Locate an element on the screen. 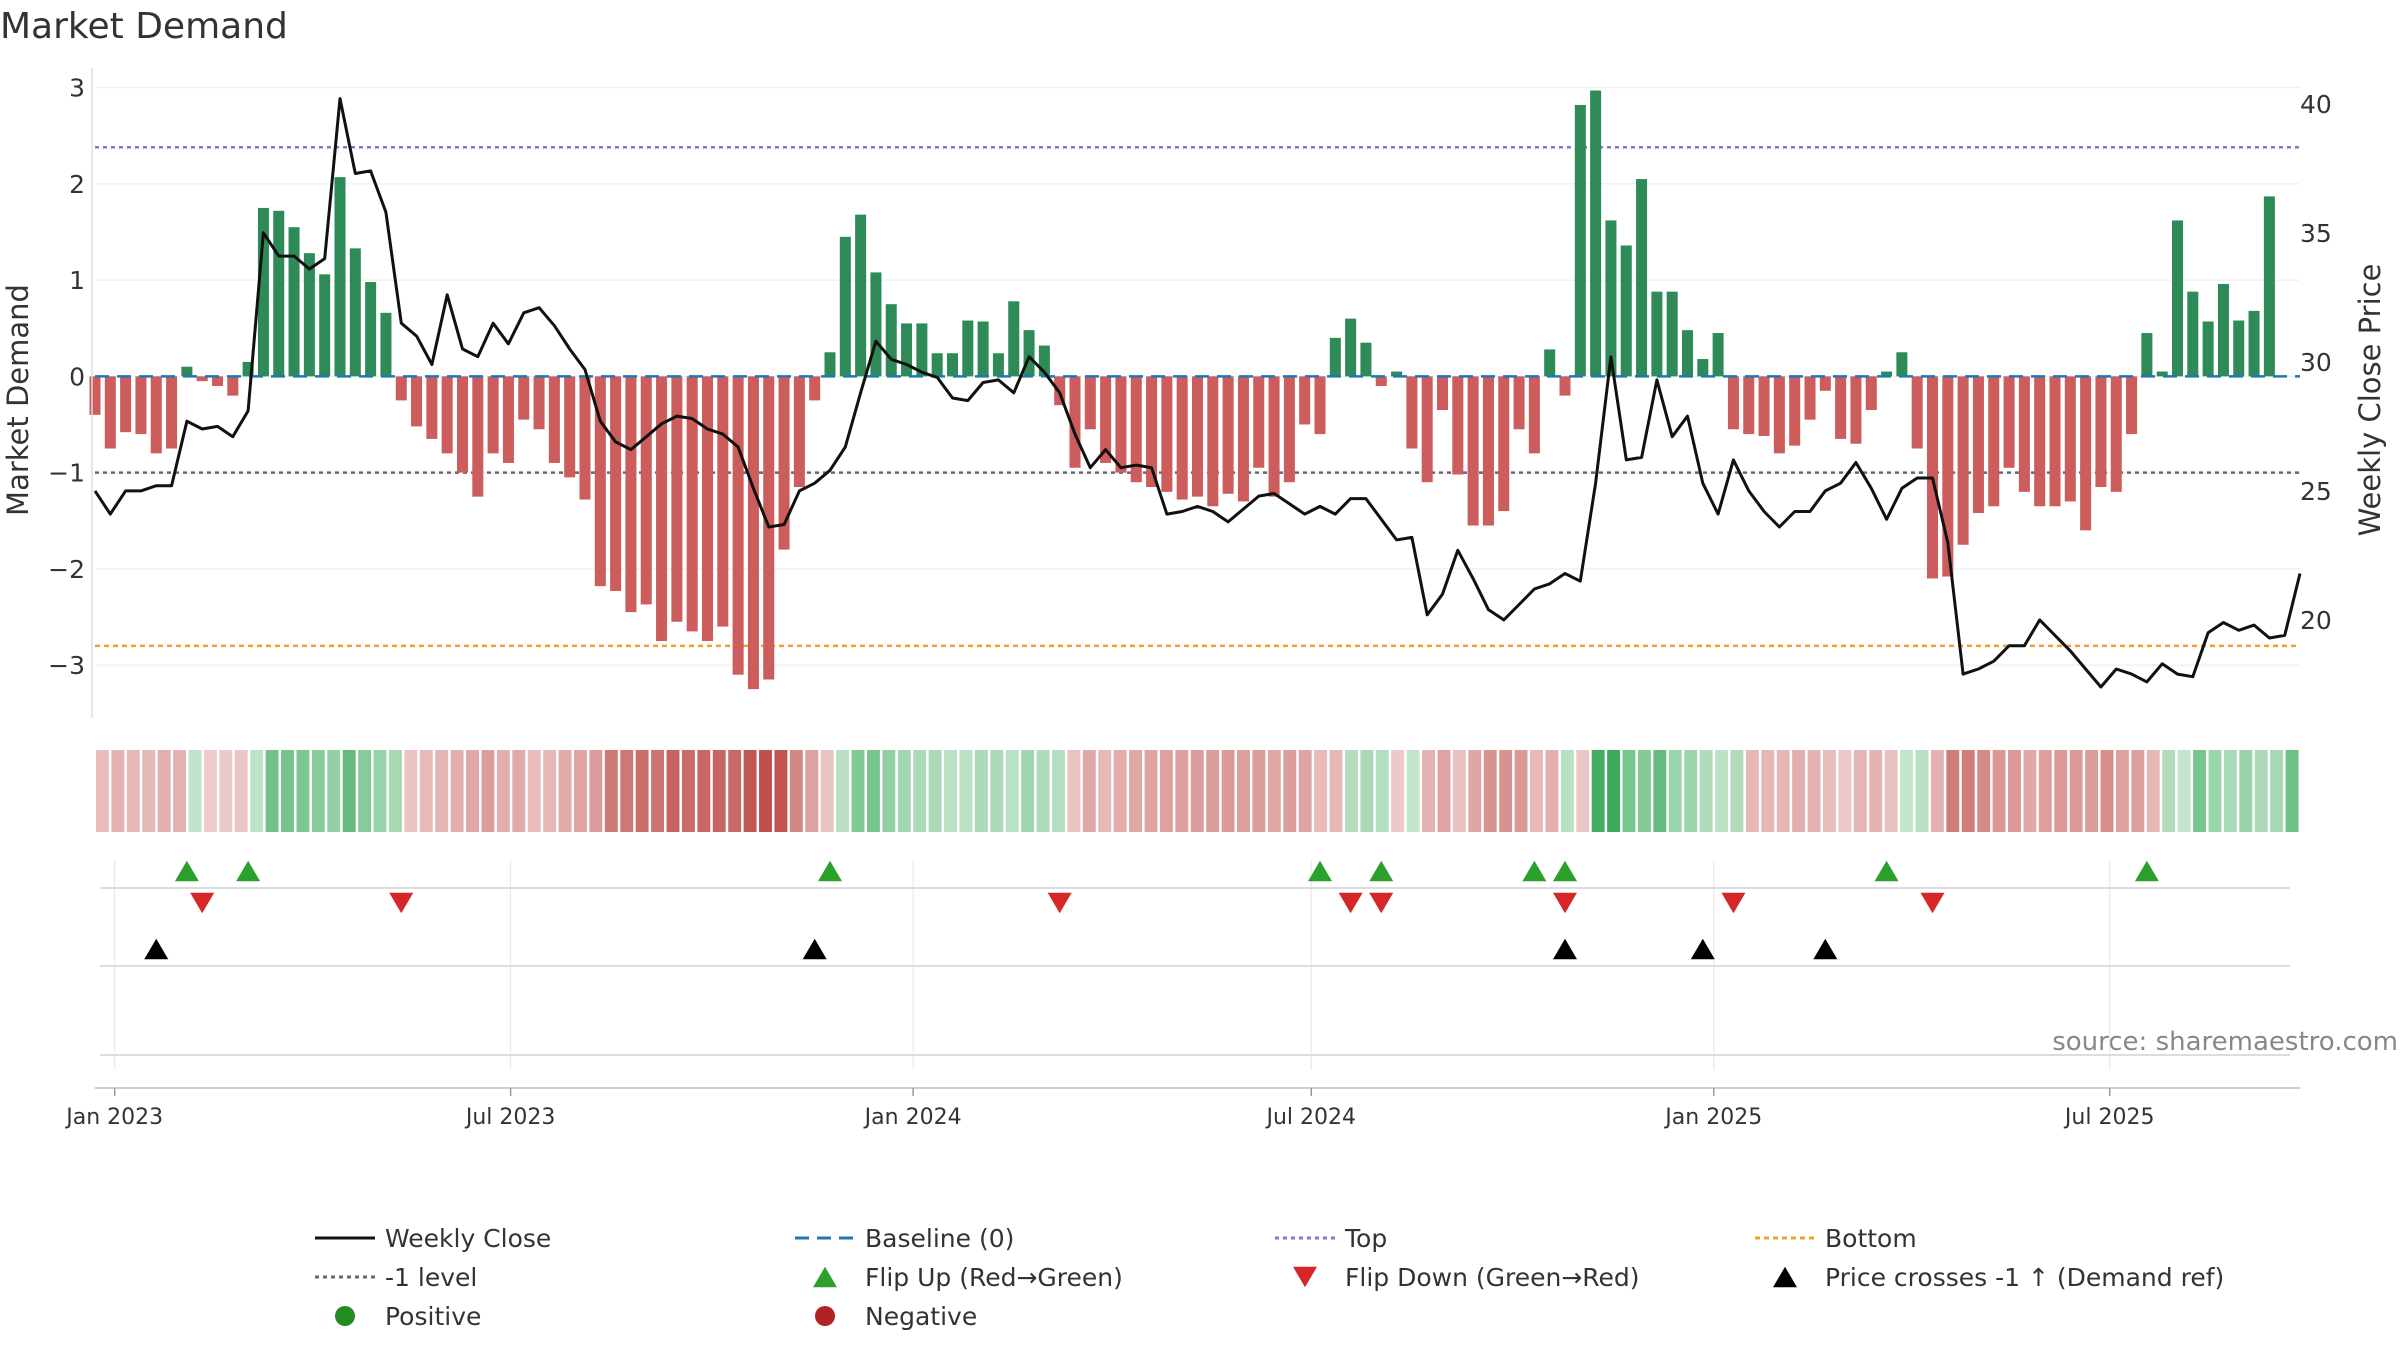 The width and height of the screenshot is (2400, 1350). legend-swatch-flip-up is located at coordinates (825, 1277).